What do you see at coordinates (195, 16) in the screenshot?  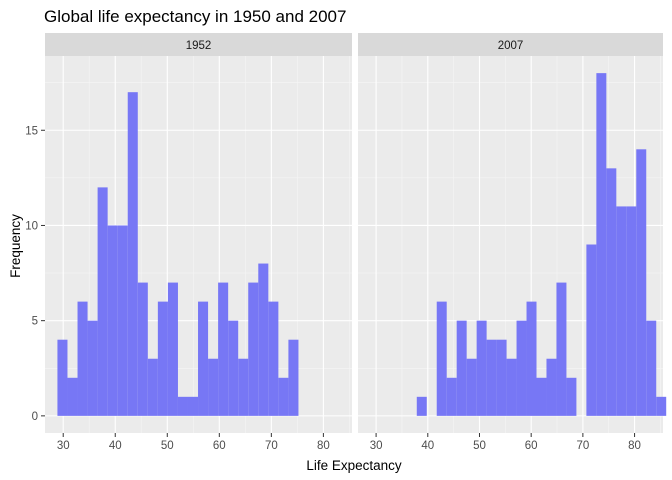 I see `chart-title: Global life expectancy in 1950 and 2007` at bounding box center [195, 16].